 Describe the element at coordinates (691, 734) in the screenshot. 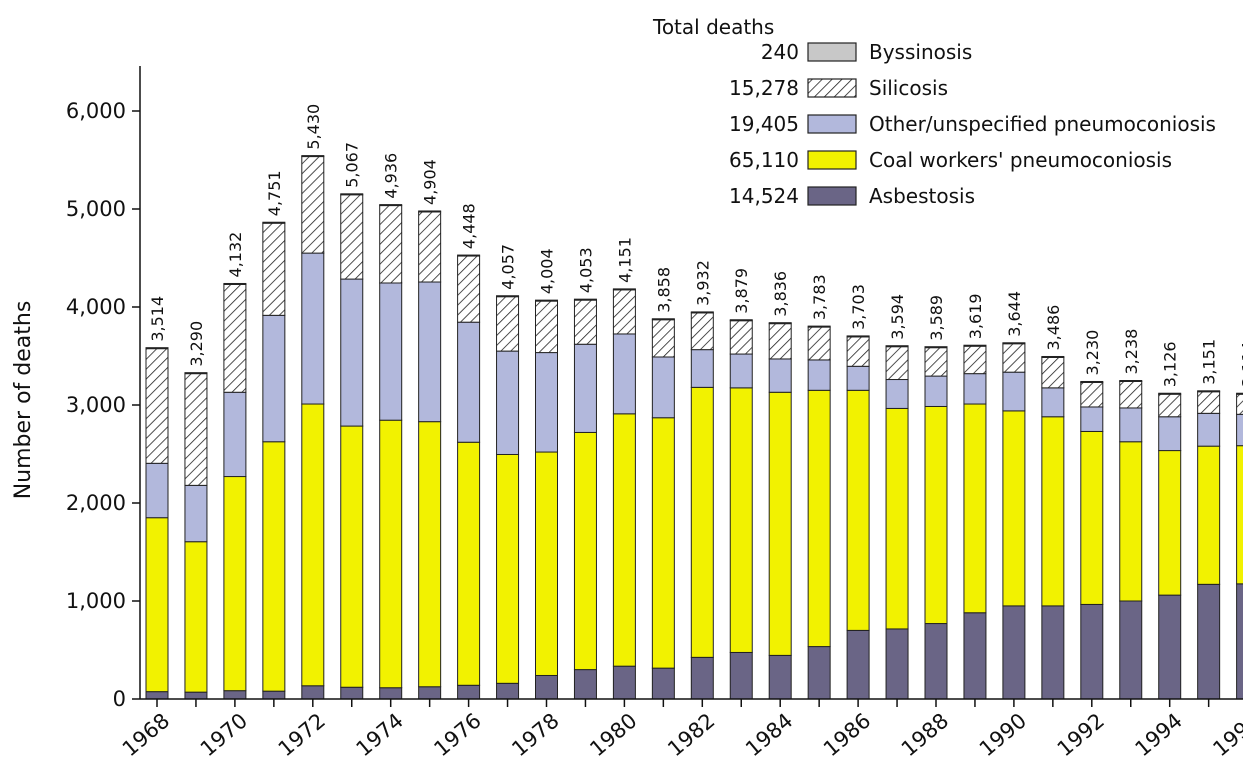

I see `x-tick-label: 1982` at that location.